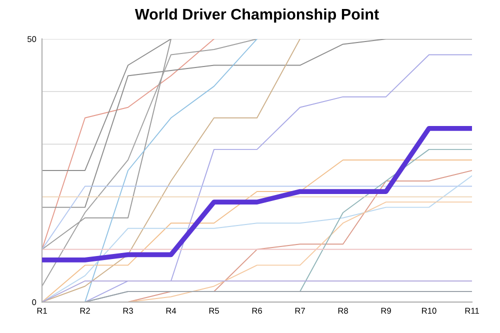  I want to click on x-tick-label: R5, so click(214, 311).